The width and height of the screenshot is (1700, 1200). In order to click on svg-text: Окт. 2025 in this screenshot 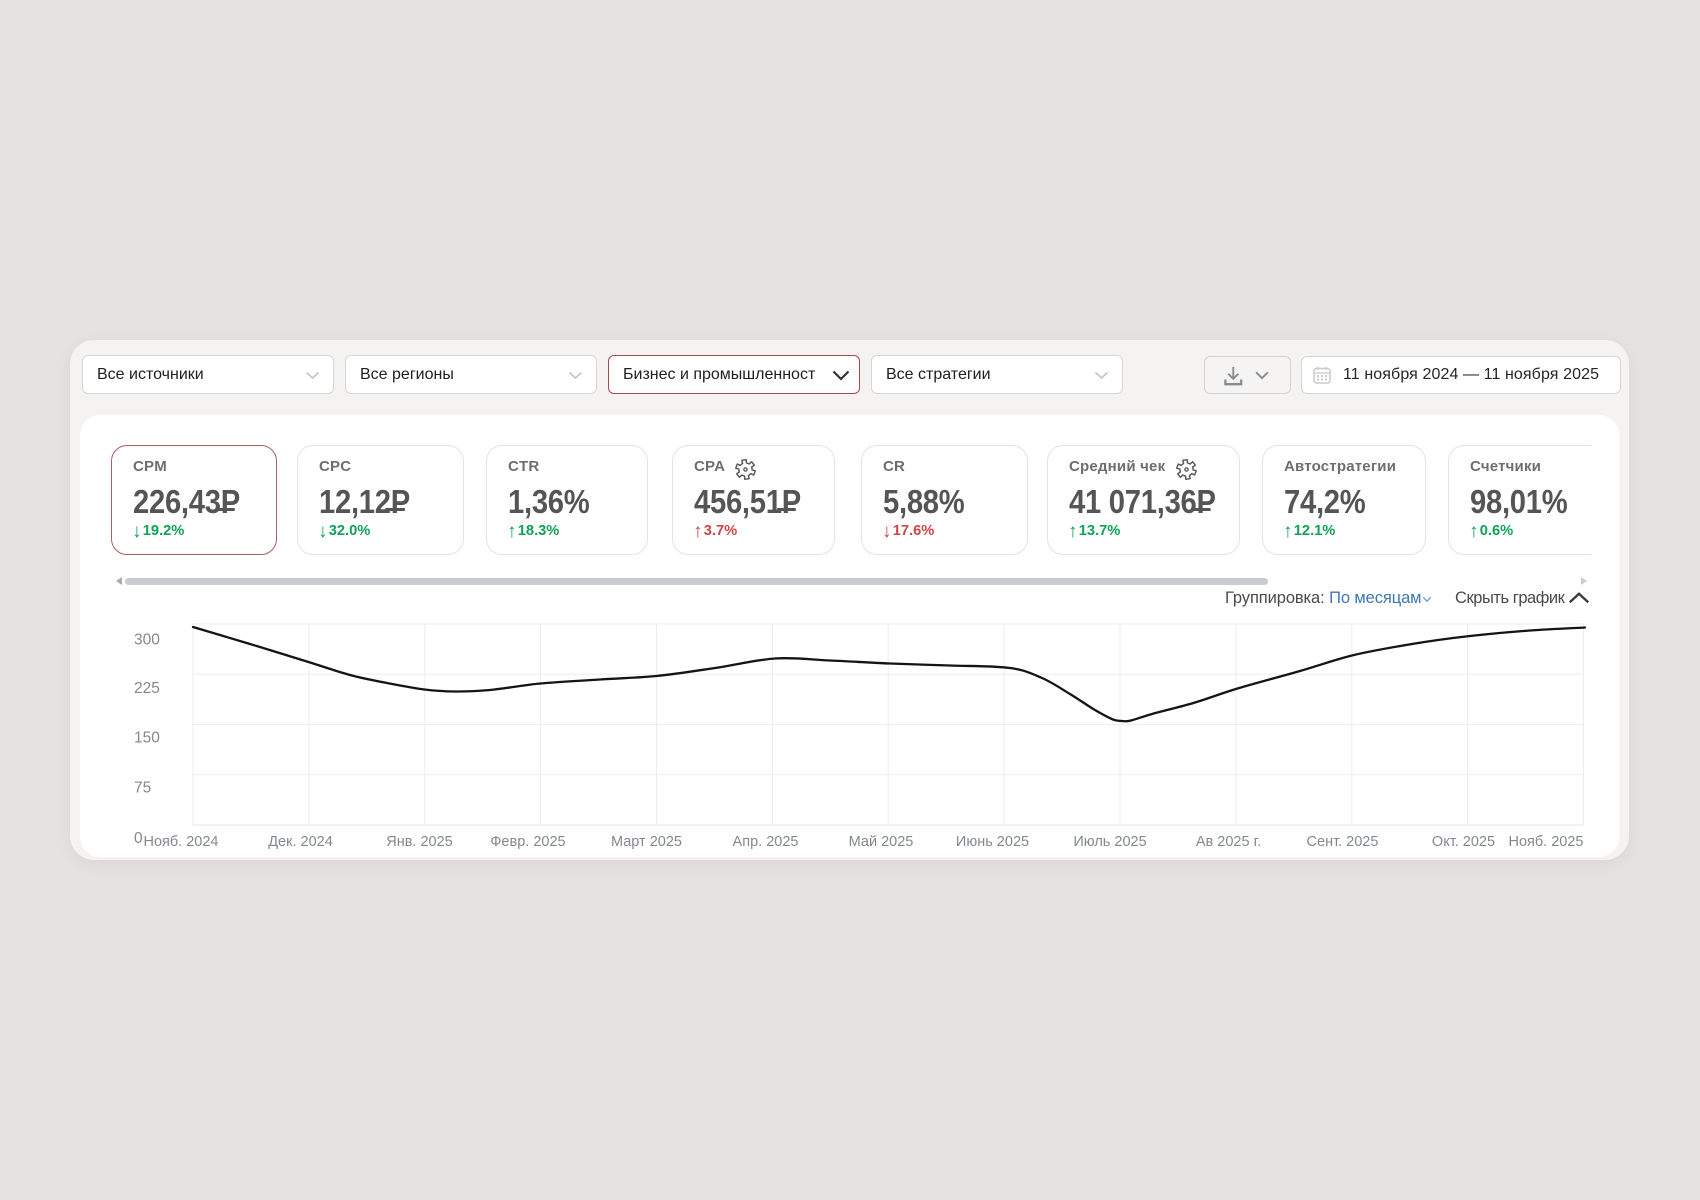, I will do `click(1463, 842)`.